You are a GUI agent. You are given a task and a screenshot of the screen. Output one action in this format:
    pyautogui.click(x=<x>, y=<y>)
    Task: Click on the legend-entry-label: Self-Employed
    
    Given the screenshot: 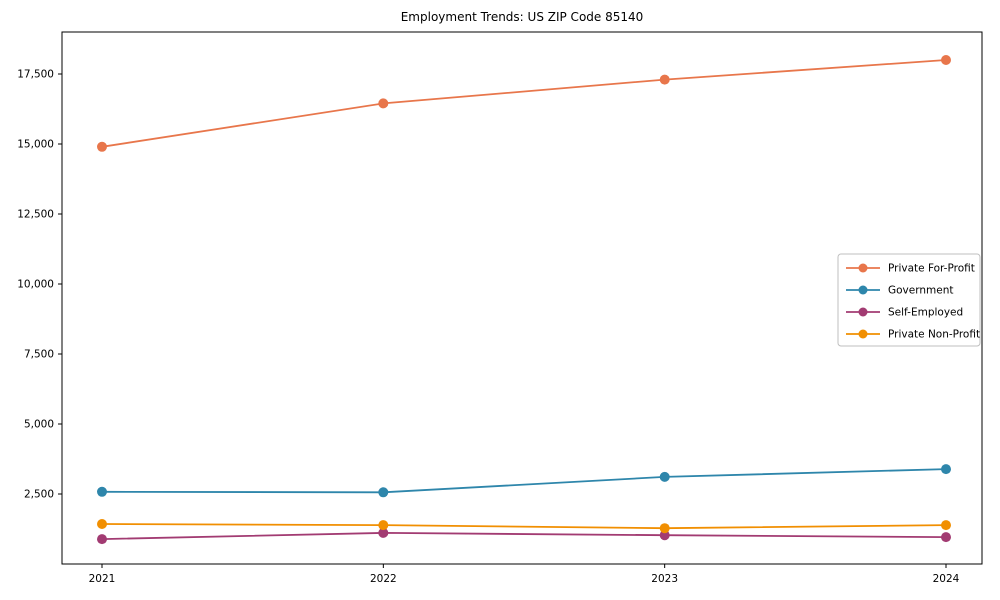 What is the action you would take?
    pyautogui.click(x=925, y=313)
    